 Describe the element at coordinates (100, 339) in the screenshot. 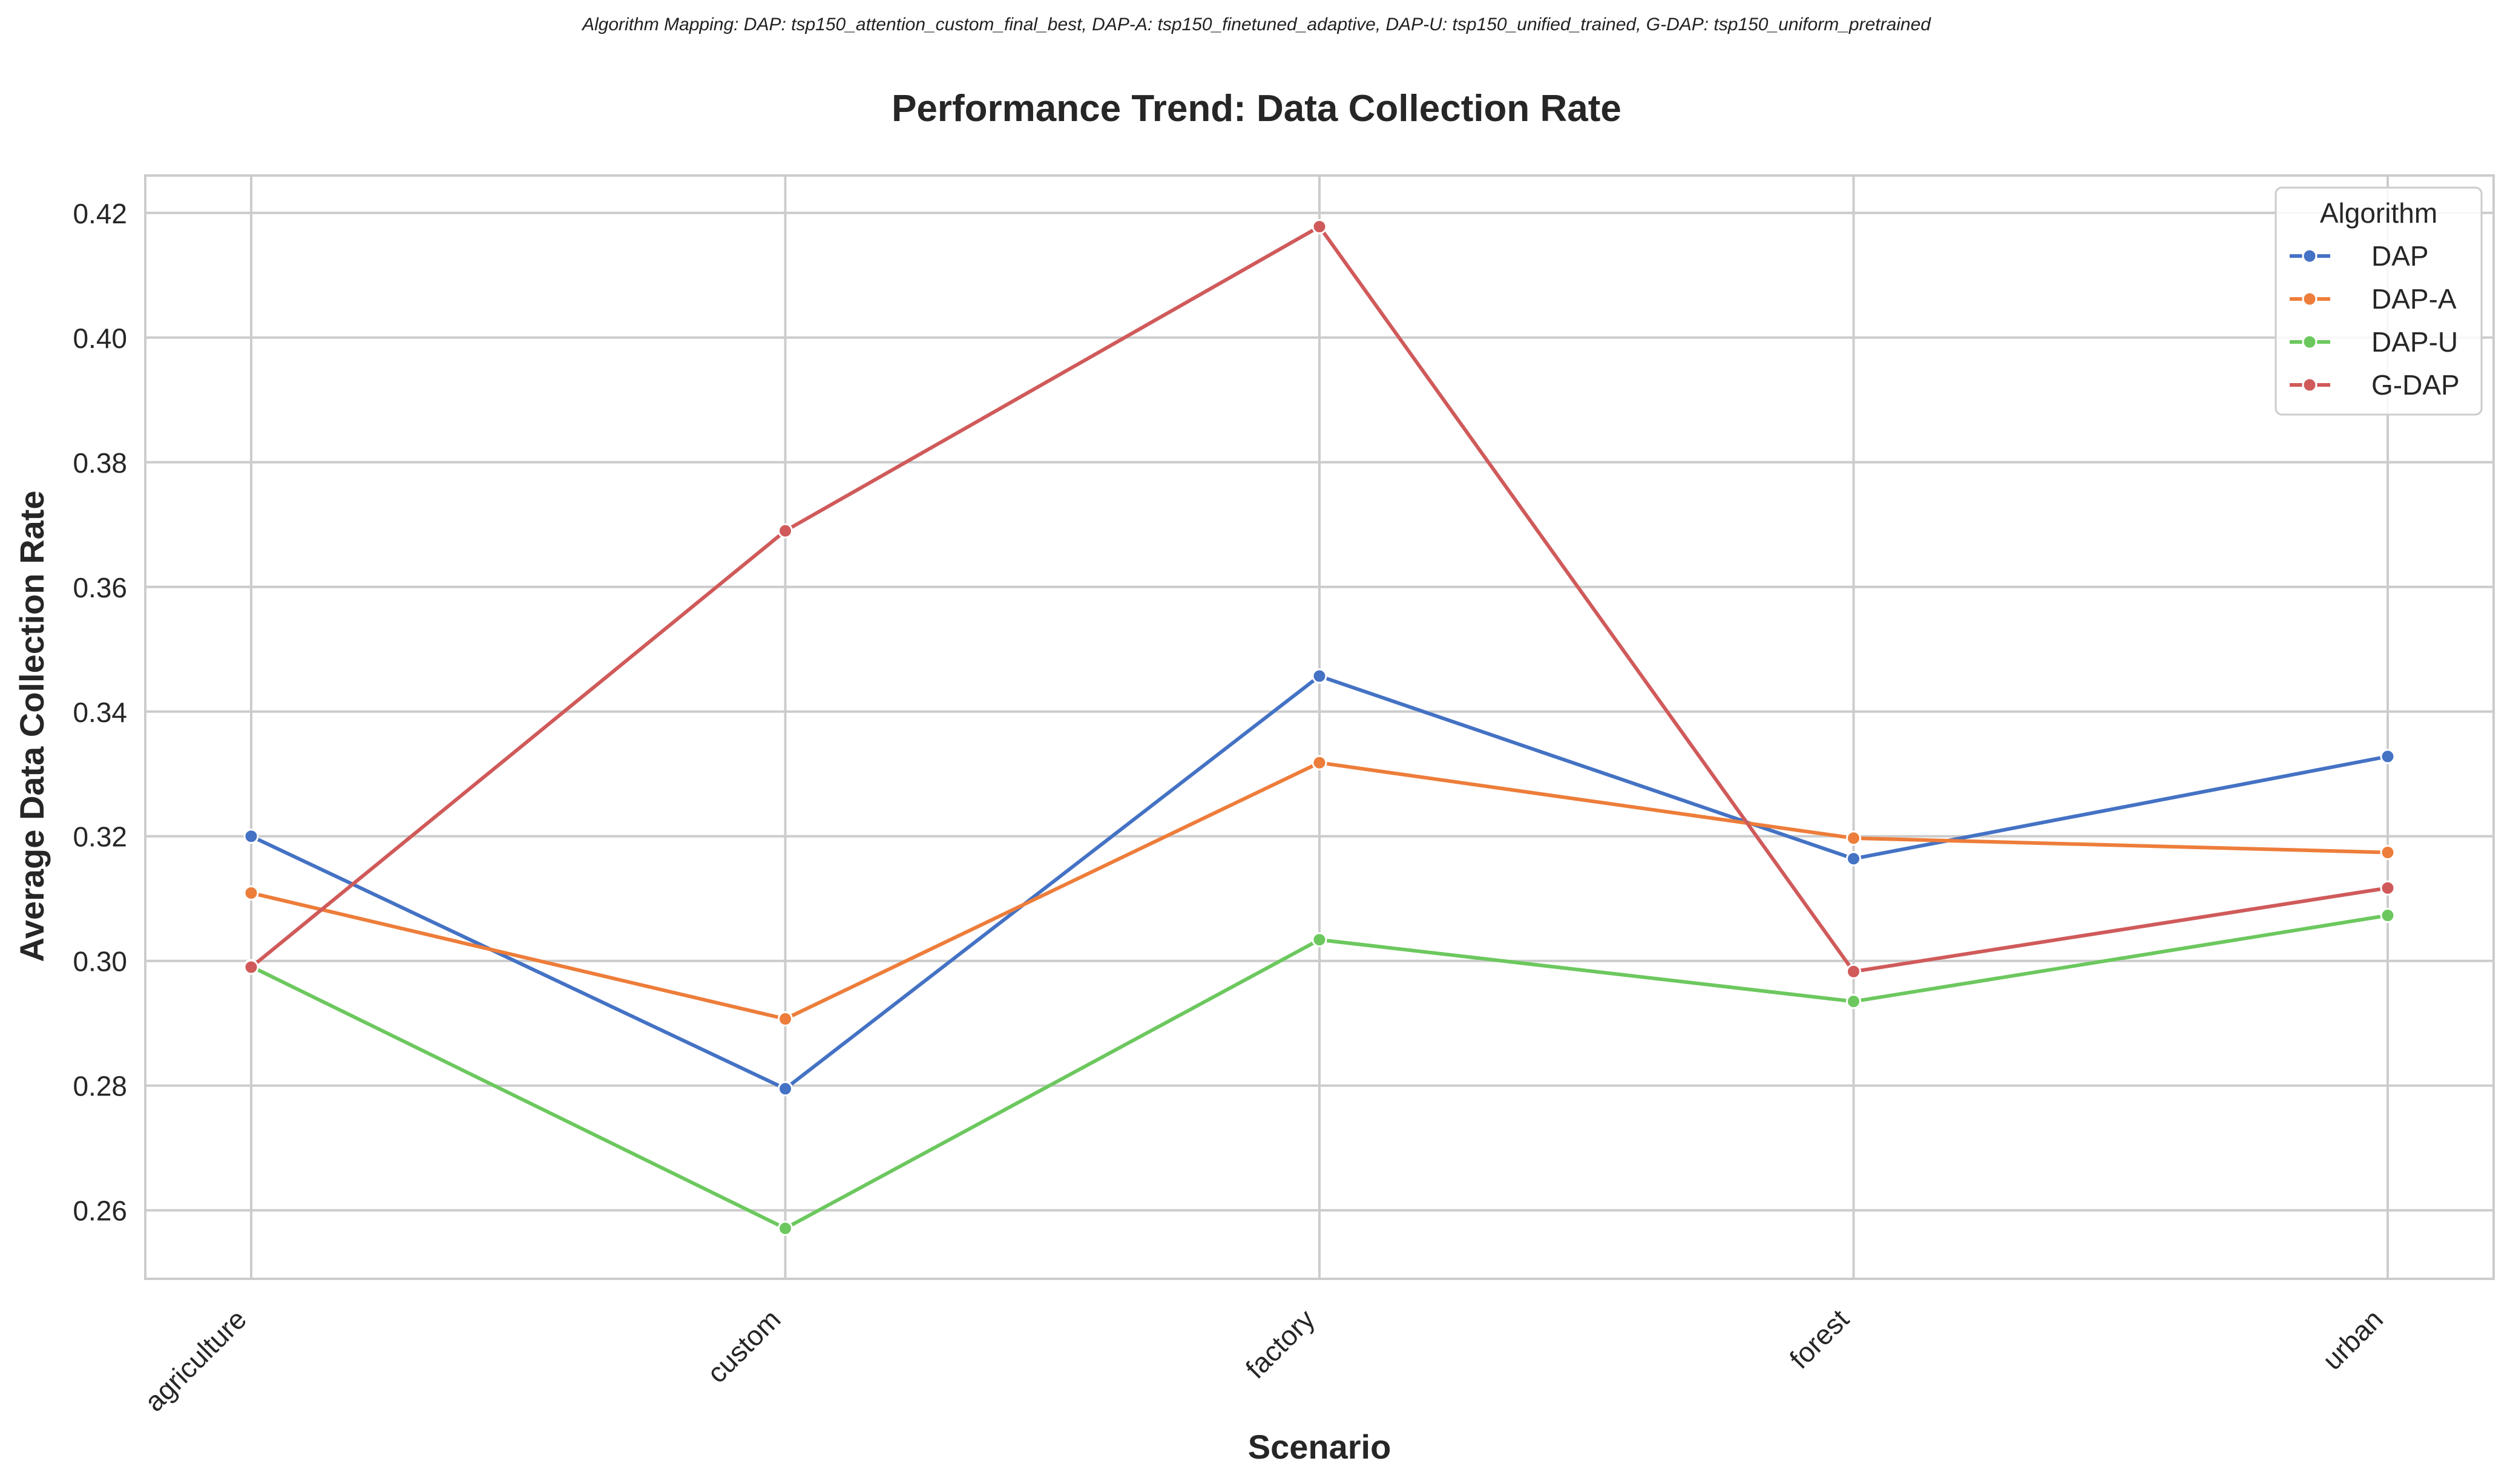

I see `y-tick-label: 0.40` at that location.